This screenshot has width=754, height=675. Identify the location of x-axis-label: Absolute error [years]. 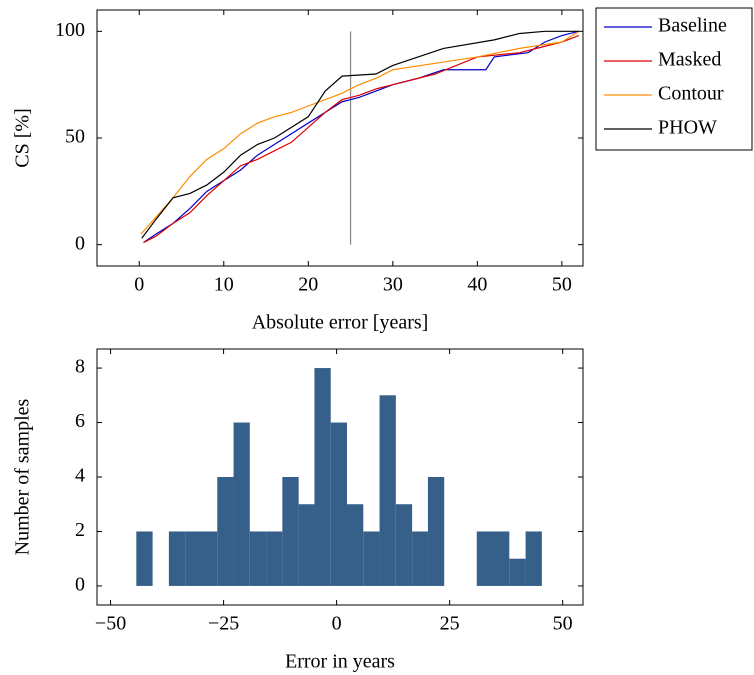
(340, 323).